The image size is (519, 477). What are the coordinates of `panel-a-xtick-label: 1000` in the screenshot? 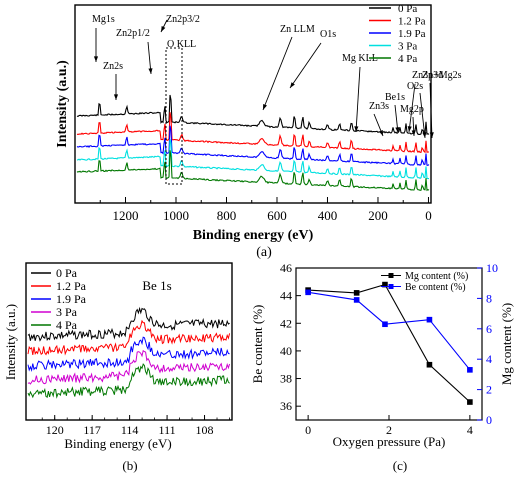 It's located at (176, 215).